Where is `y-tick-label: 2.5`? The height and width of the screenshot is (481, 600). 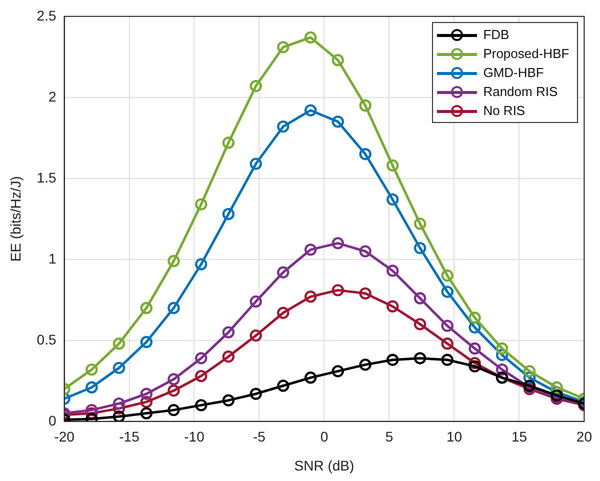
y-tick-label: 2.5 is located at coordinates (46, 15).